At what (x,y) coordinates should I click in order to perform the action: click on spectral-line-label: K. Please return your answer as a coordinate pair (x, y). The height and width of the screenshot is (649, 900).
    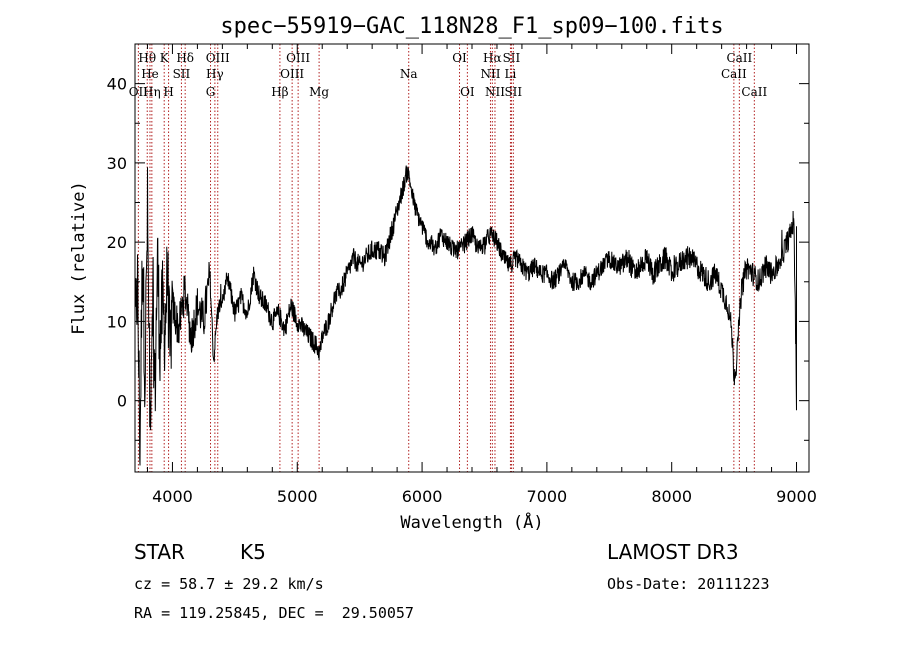
    Looking at the image, I should click on (165, 58).